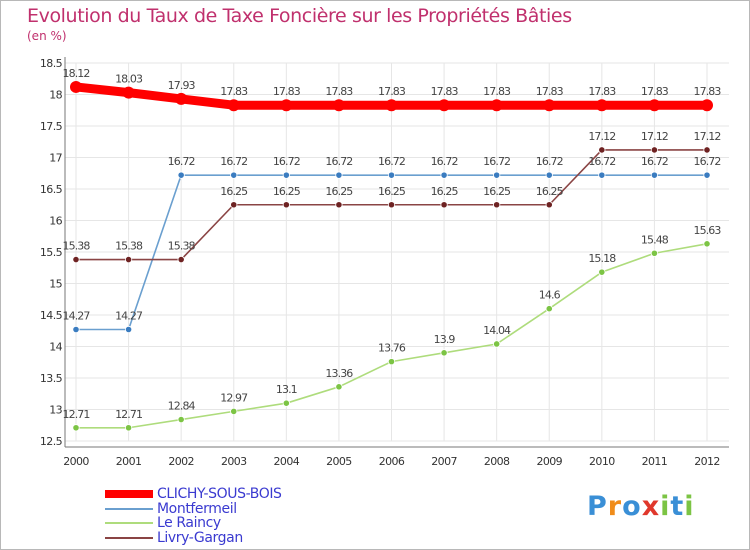 The height and width of the screenshot is (550, 750). I want to click on data-label: 18.03, so click(129, 79).